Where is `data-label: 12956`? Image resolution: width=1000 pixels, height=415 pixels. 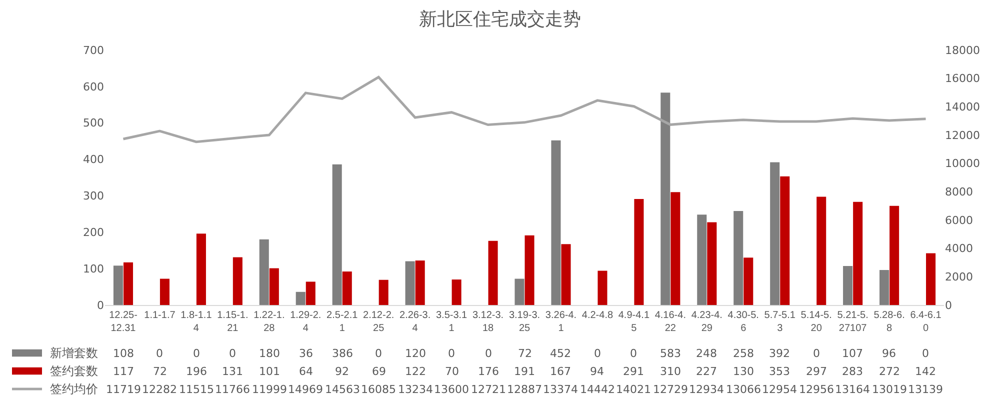
data-label: 12956 is located at coordinates (816, 389).